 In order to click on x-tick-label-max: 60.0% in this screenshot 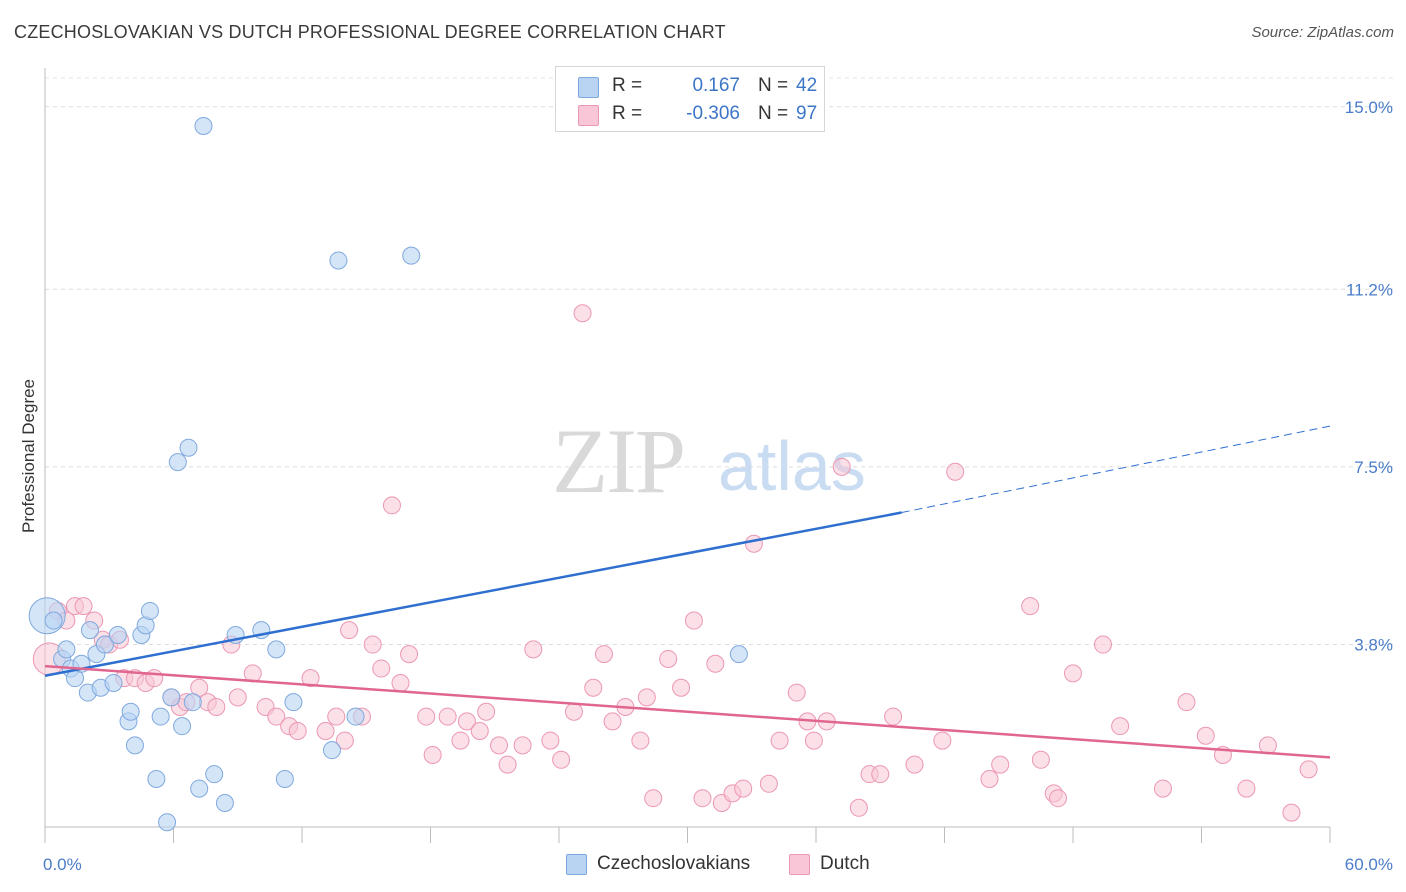, I will do `click(1369, 864)`.